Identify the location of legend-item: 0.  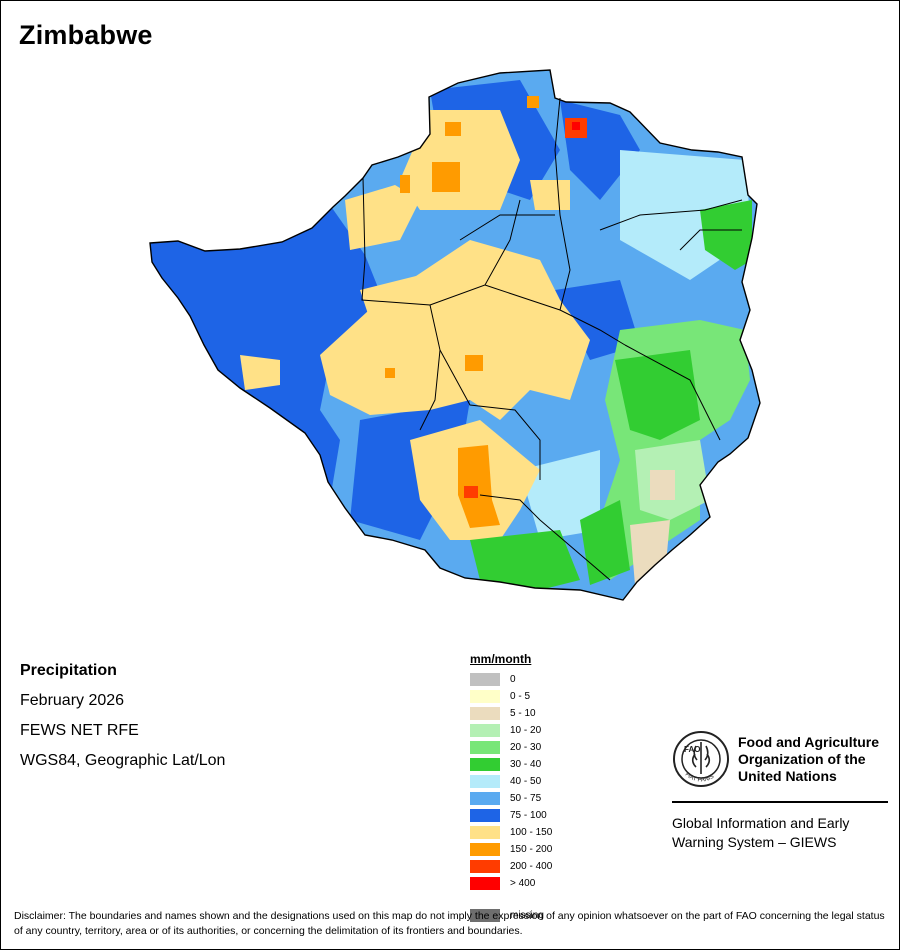
(511, 679).